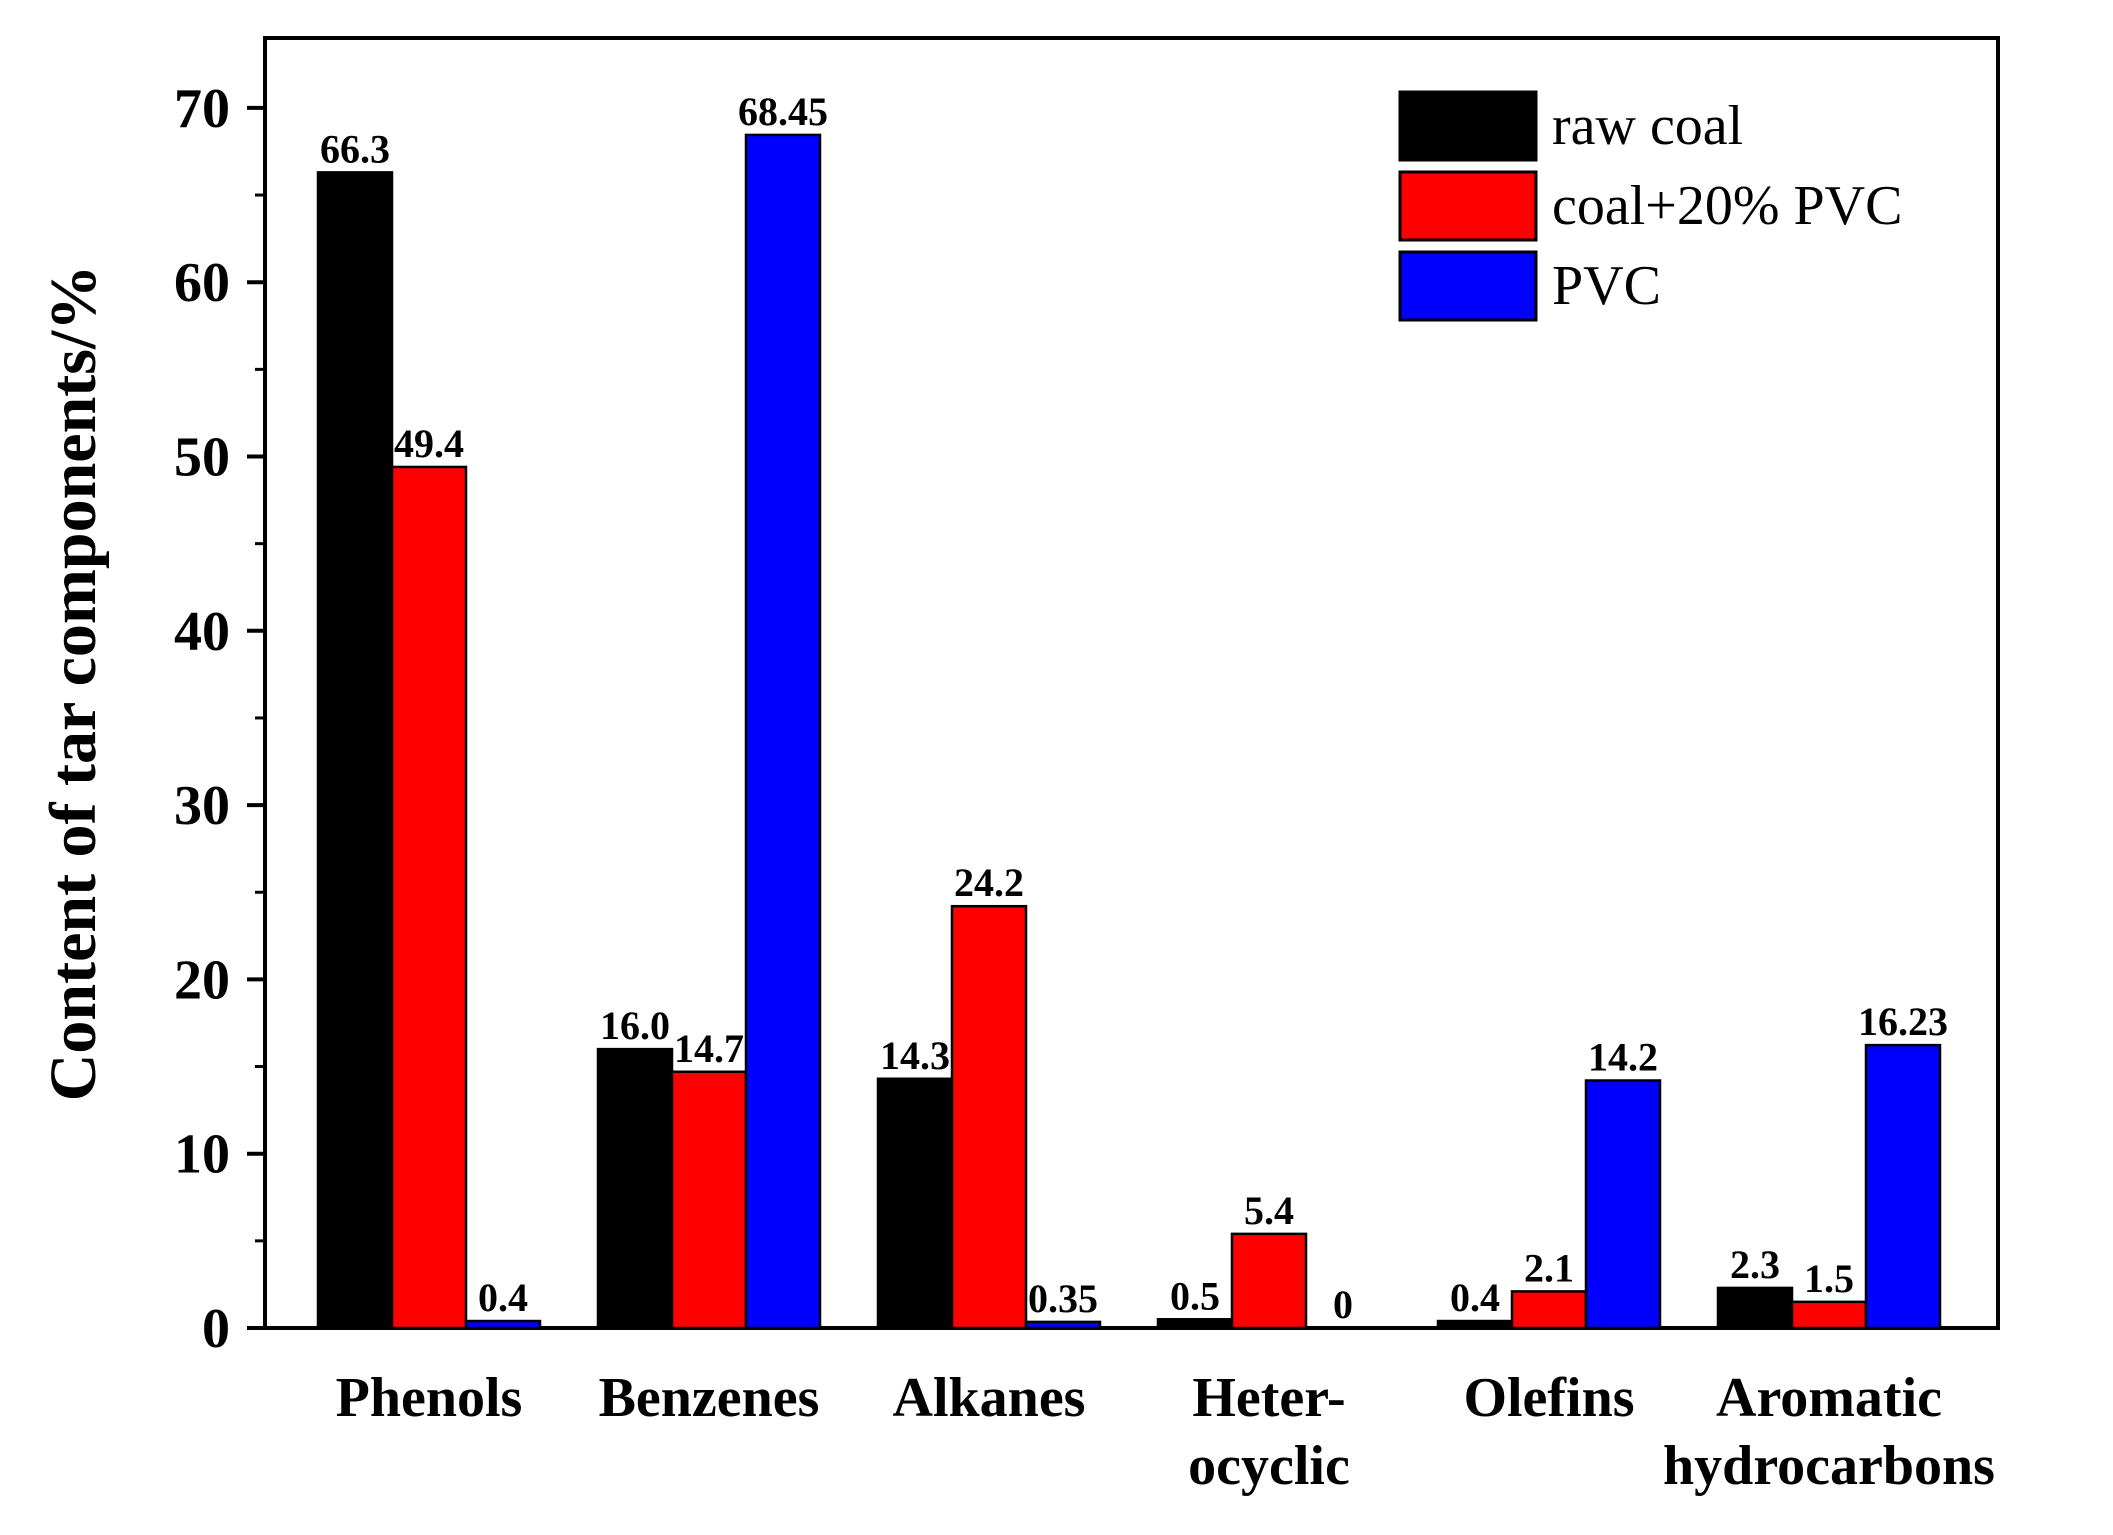 This screenshot has width=2113, height=1535. What do you see at coordinates (1343, 1304) in the screenshot?
I see `data-label: 0` at bounding box center [1343, 1304].